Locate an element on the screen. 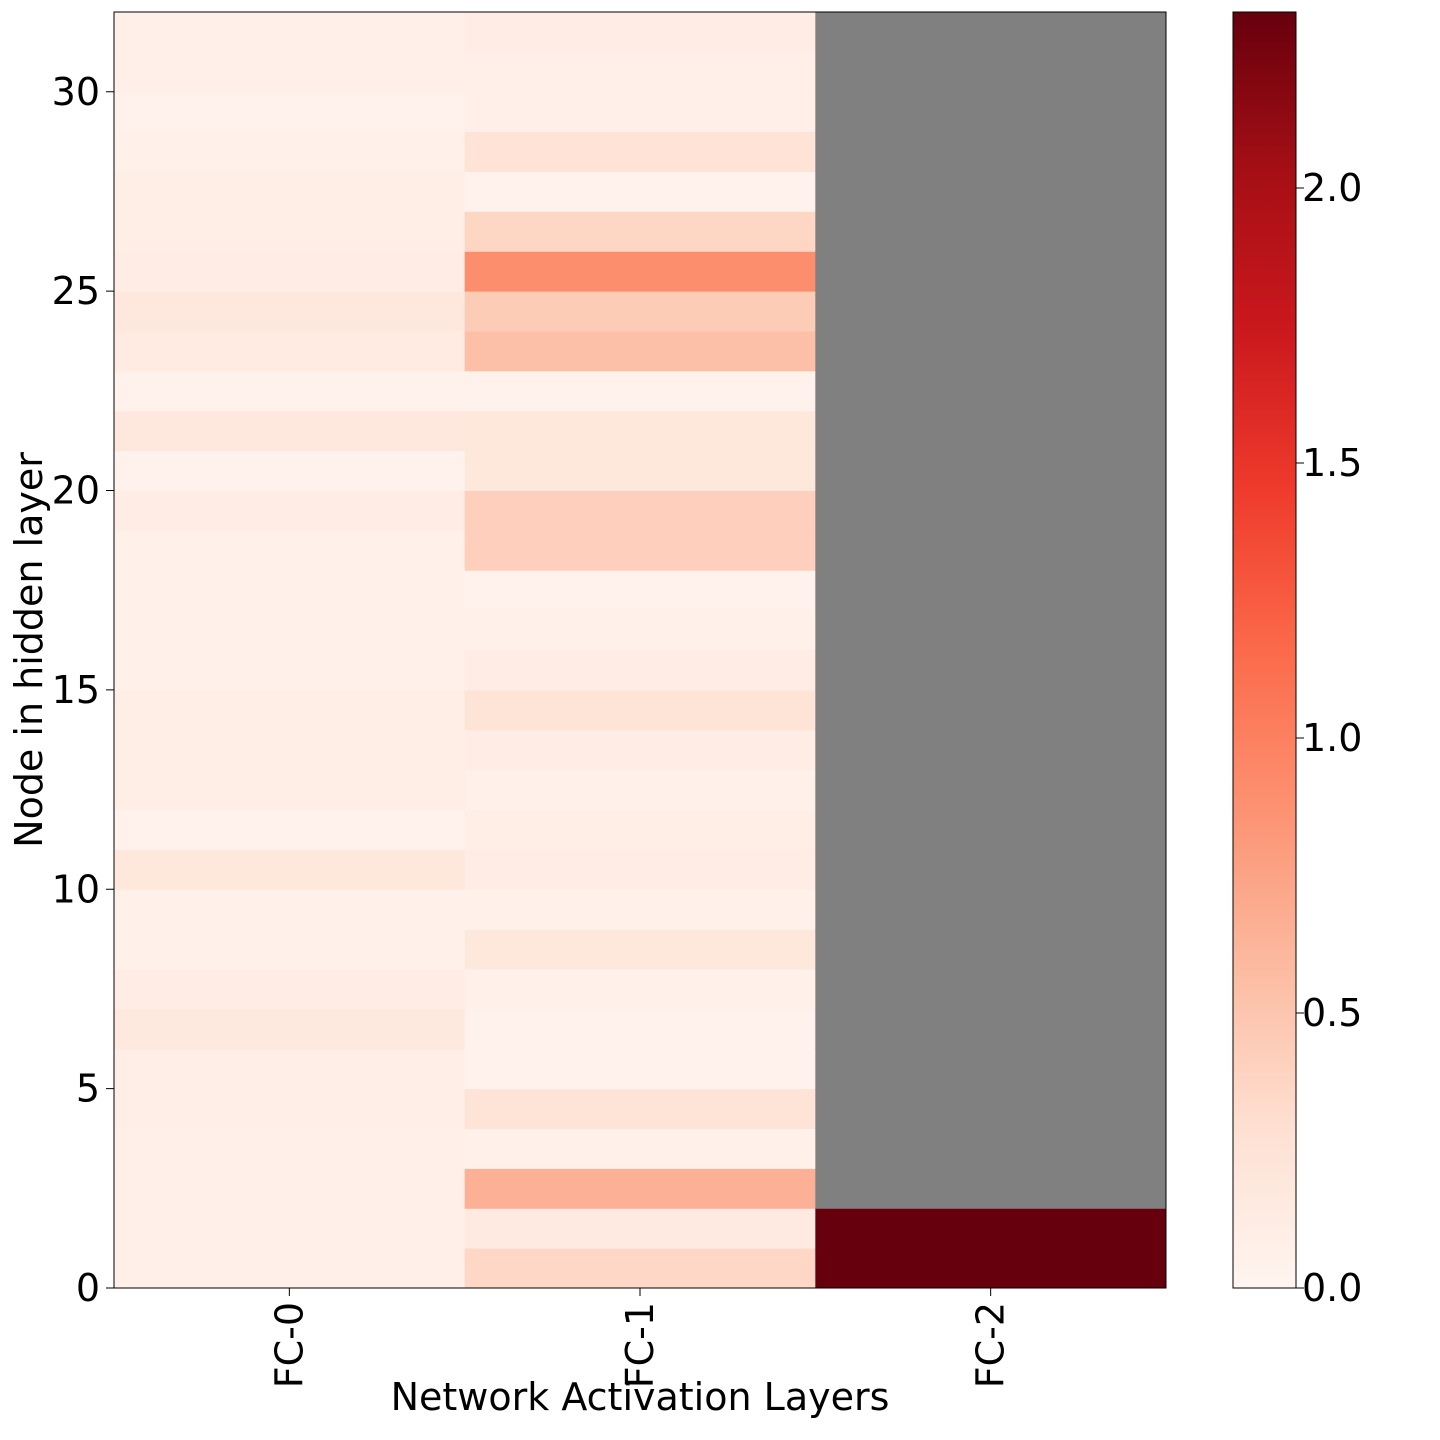 This screenshot has height=1440, width=1440. colorbar-gradient is located at coordinates (1264, 650).